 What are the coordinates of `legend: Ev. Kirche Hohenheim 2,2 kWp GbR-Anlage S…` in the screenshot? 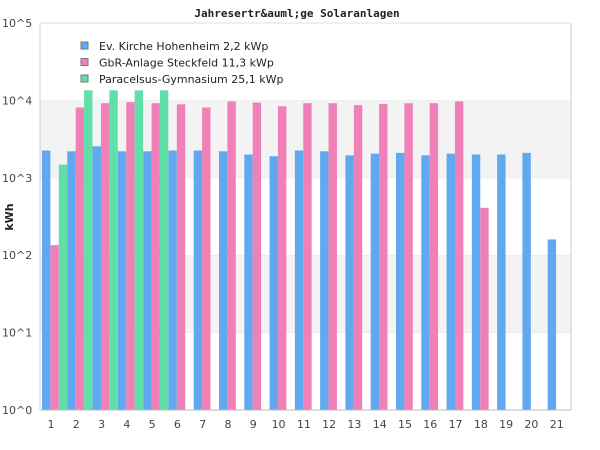 It's located at (181, 63).